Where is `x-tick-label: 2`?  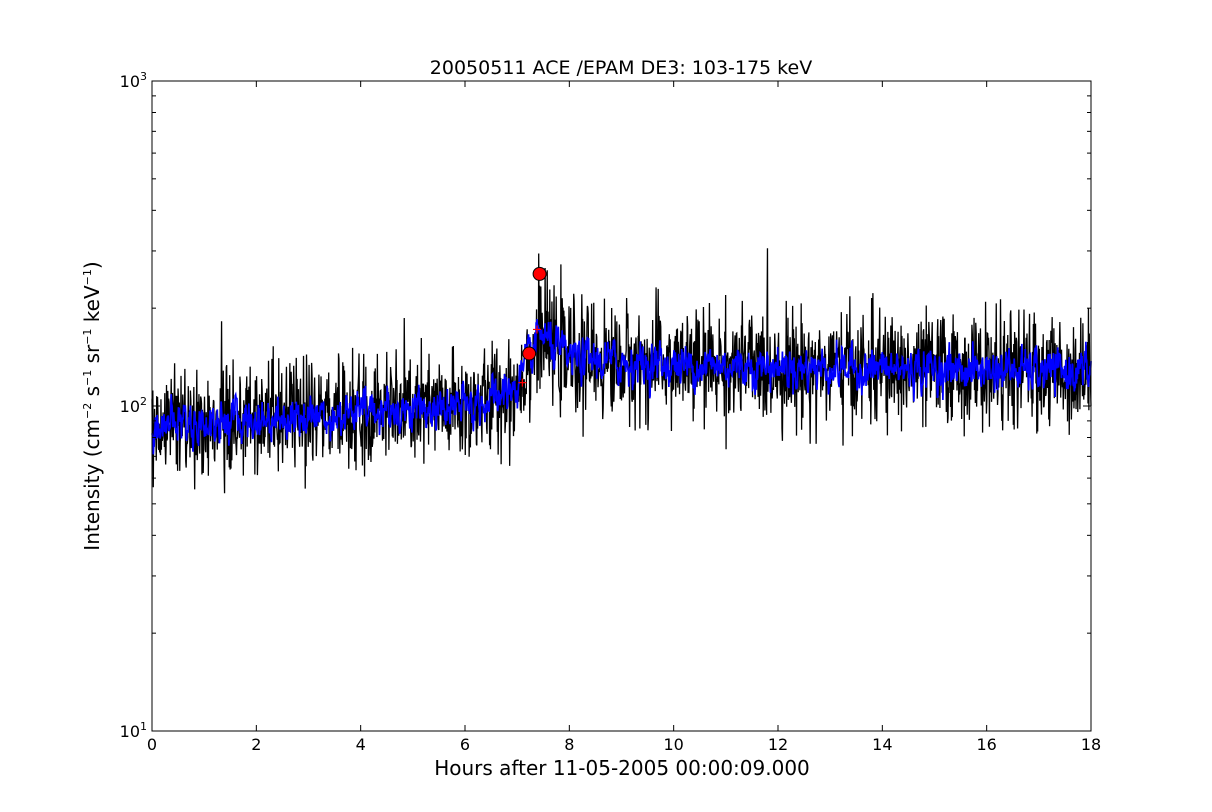
x-tick-label: 2 is located at coordinates (256, 744).